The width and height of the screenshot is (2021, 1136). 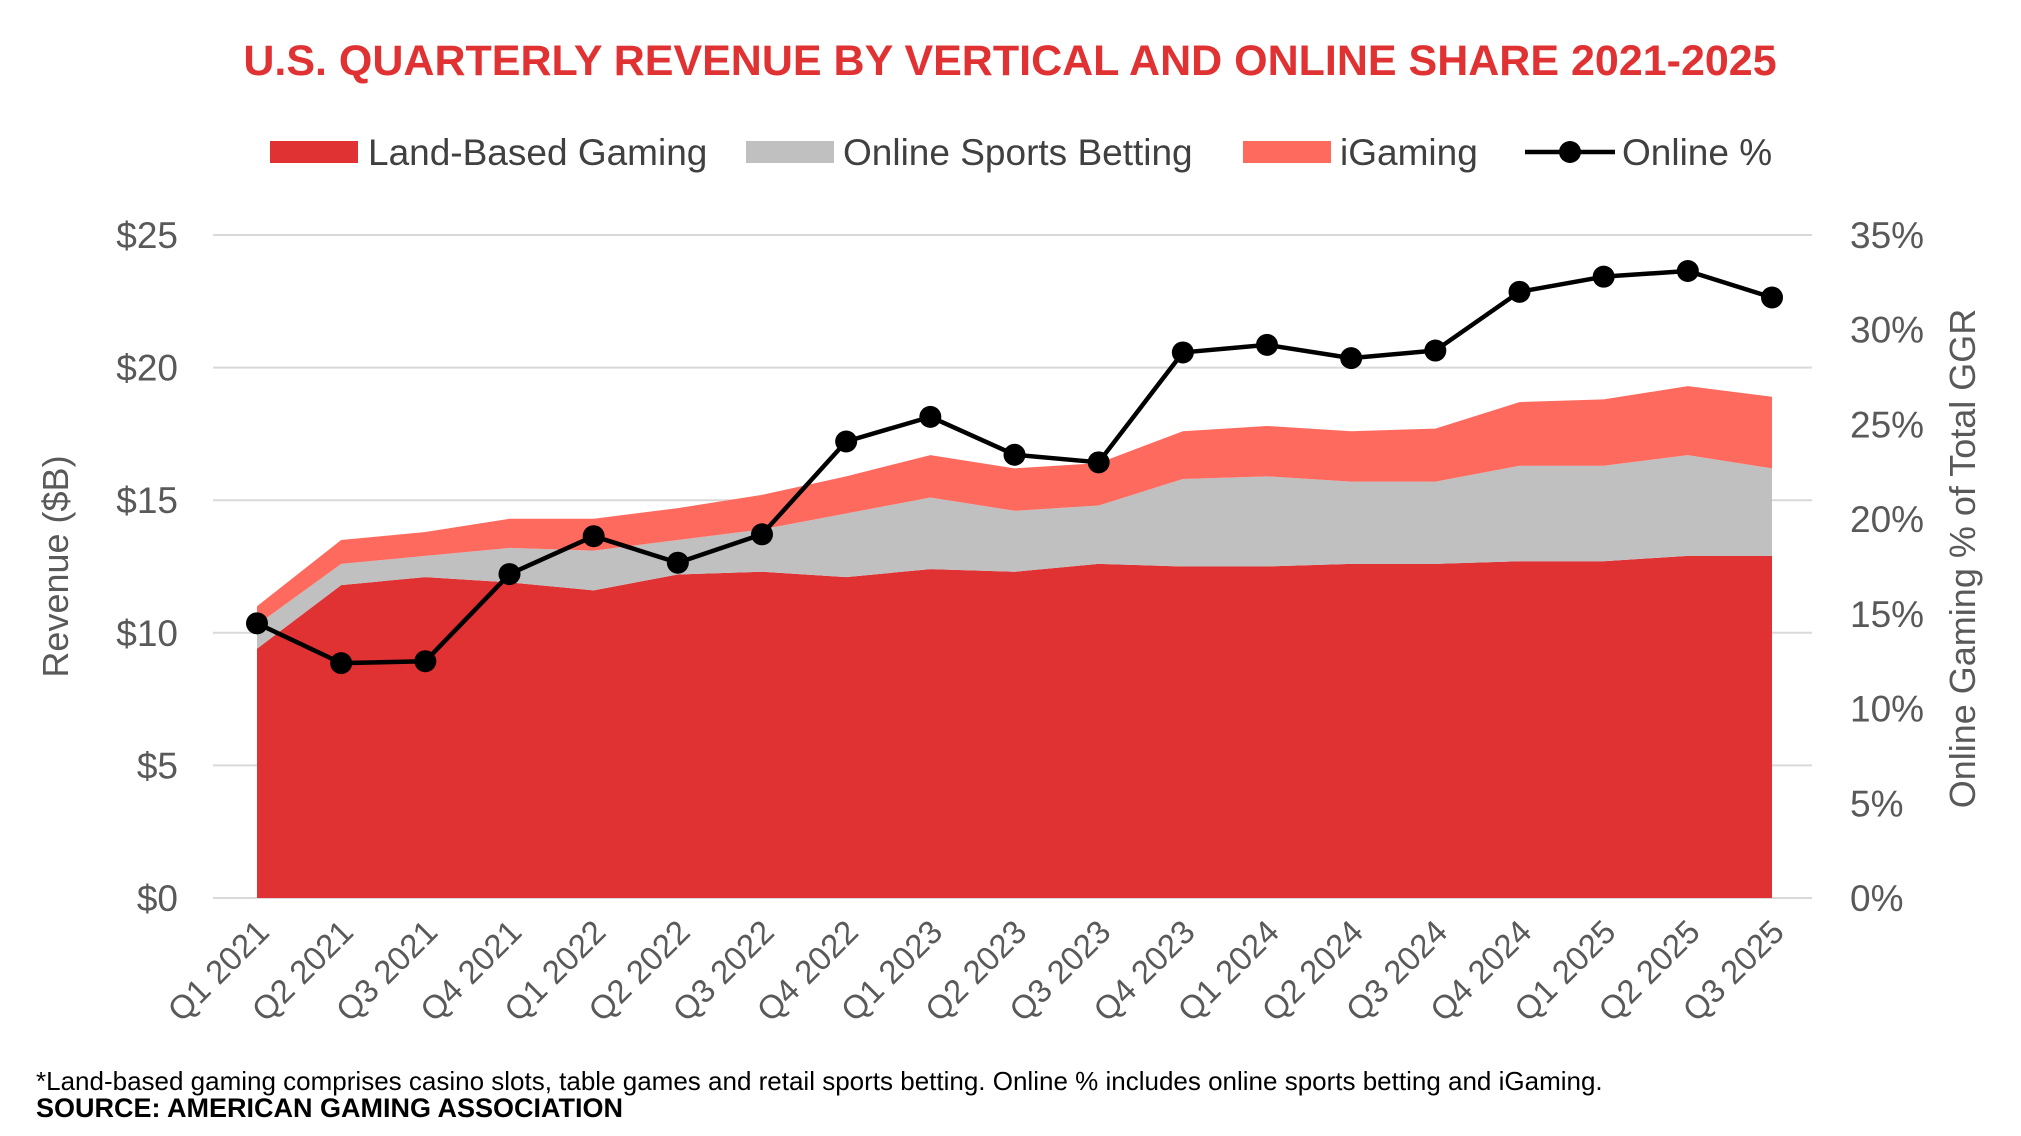 I want to click on legend-label: Online Sports Betting, so click(x=1018, y=152).